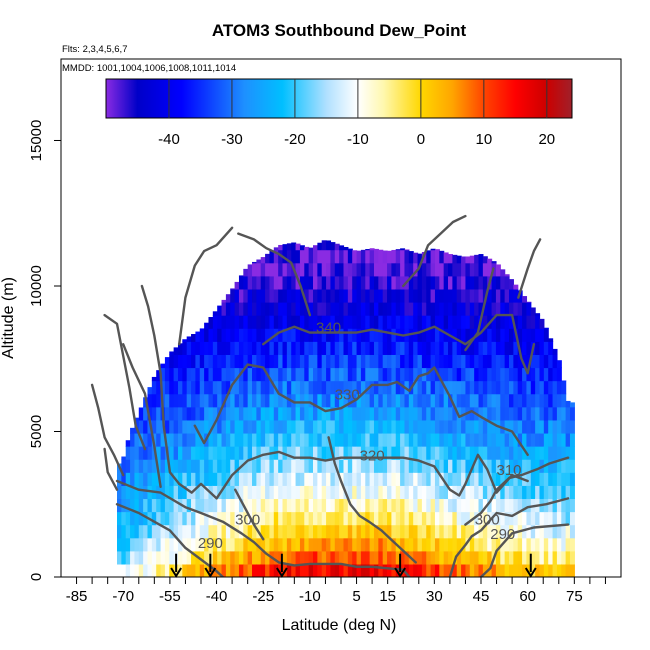 The image size is (650, 650). I want to click on contour-label: 310, so click(508, 470).